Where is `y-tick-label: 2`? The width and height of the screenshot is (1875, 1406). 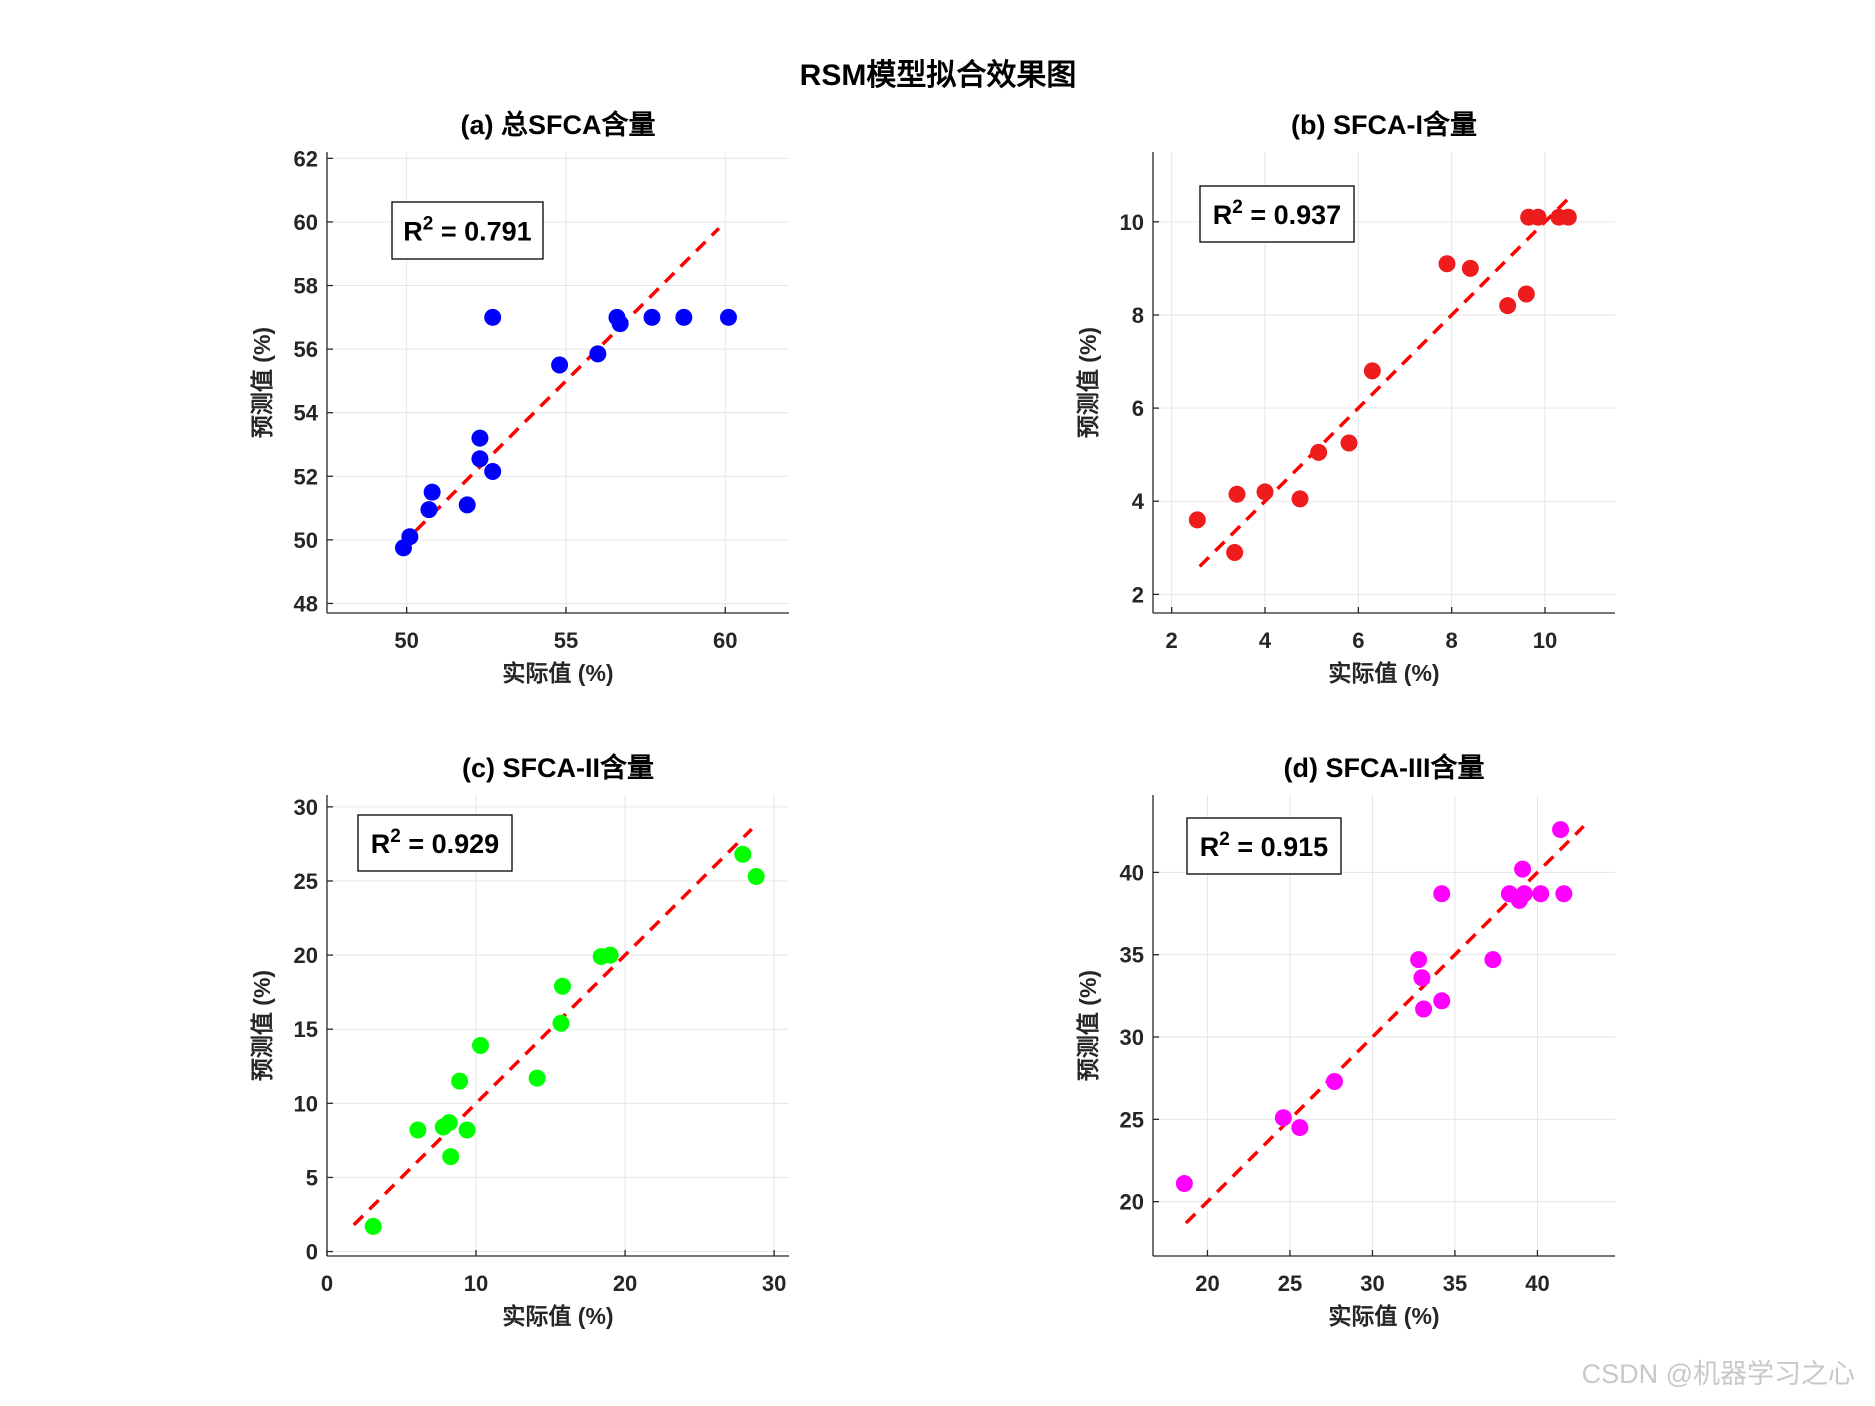
y-tick-label: 2 is located at coordinates (1138, 594).